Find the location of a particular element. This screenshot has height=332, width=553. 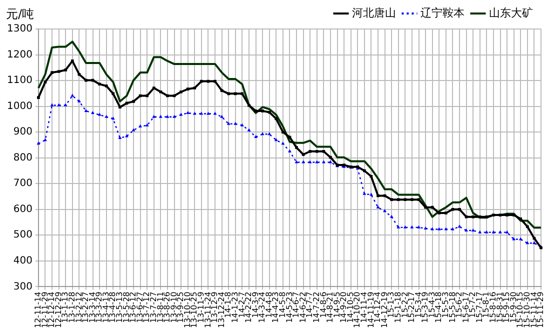

x-tick-label: 12-12-29 is located at coordinates (58, 310).